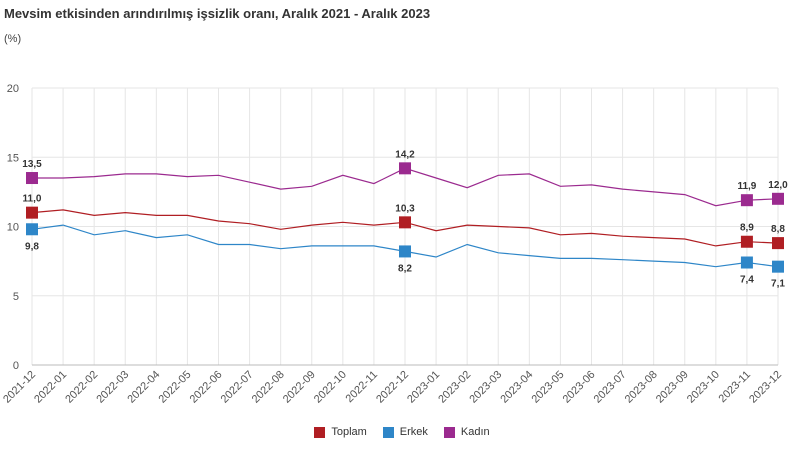  Describe the element at coordinates (778, 229) in the screenshot. I see `data-label: 8,8` at that location.